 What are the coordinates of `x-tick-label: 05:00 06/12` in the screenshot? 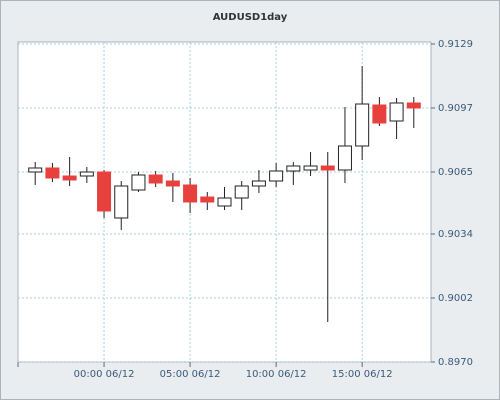 It's located at (190, 374).